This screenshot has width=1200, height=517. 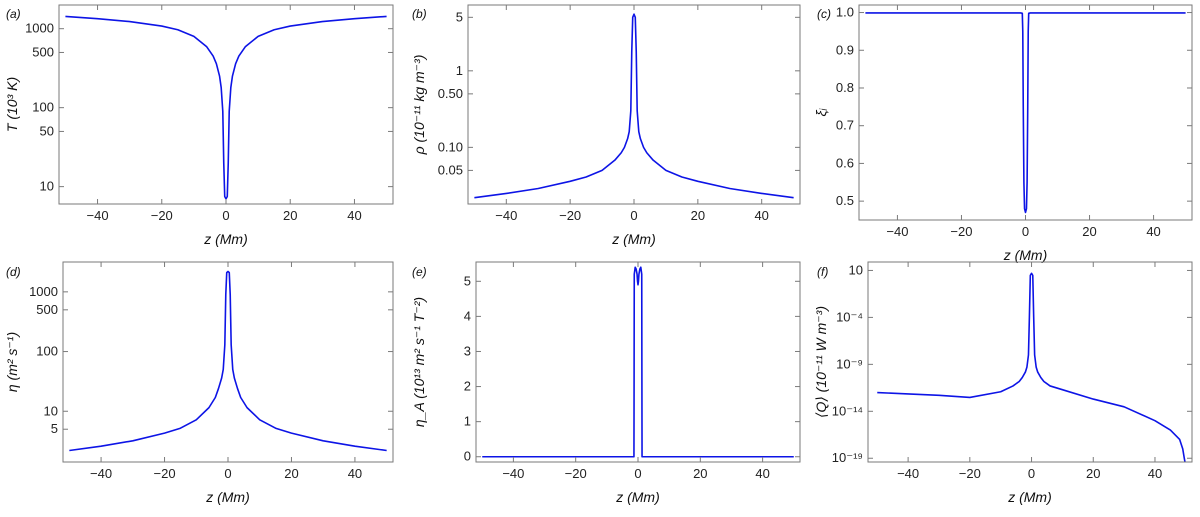 What do you see at coordinates (419, 14) in the screenshot?
I see `panel-label: (b)` at bounding box center [419, 14].